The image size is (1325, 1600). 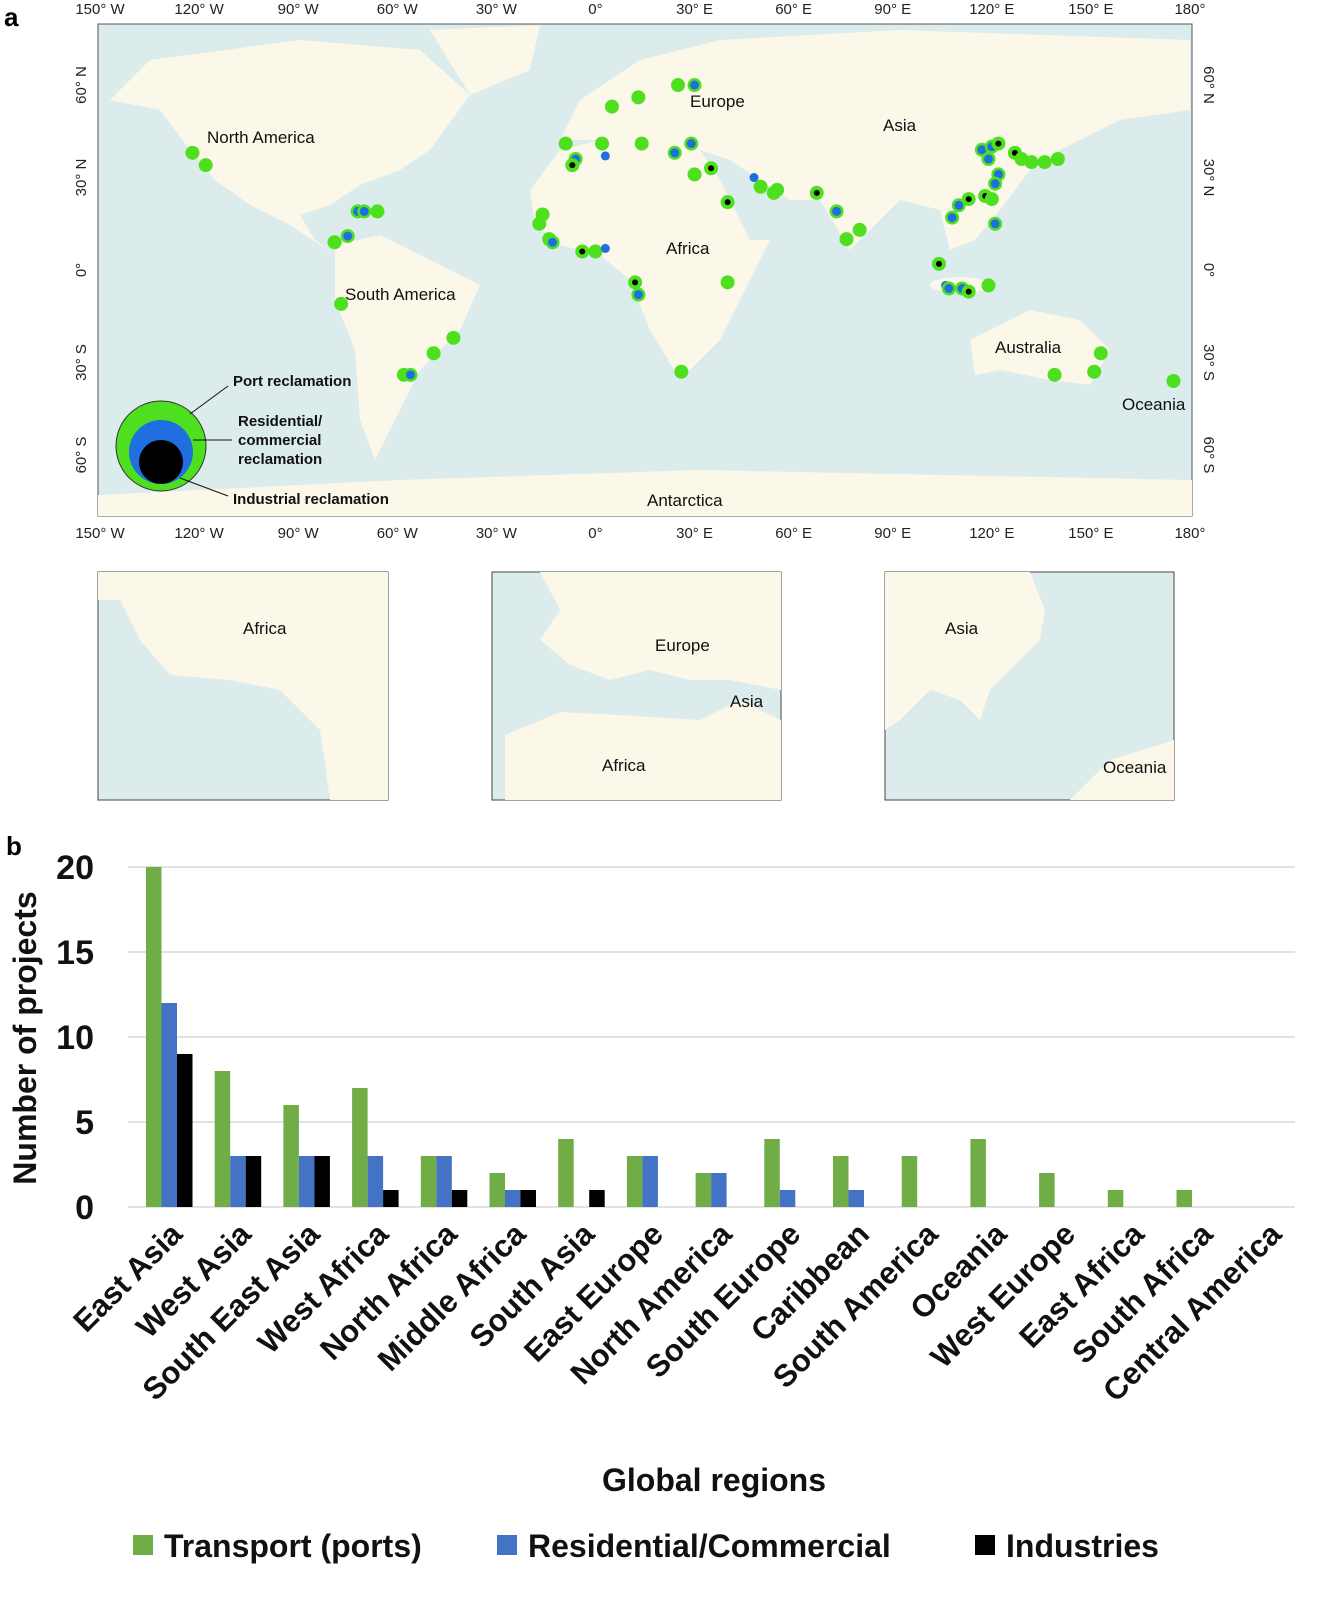 I want to click on lon-tick-label: 180°, so click(x=1189, y=9).